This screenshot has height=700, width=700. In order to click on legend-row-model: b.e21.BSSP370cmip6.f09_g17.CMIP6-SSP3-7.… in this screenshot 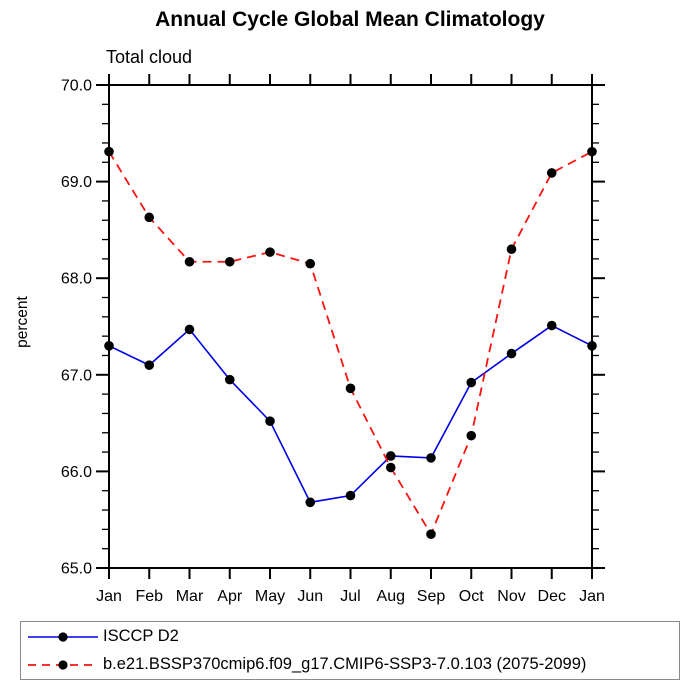, I will do `click(350, 665)`.